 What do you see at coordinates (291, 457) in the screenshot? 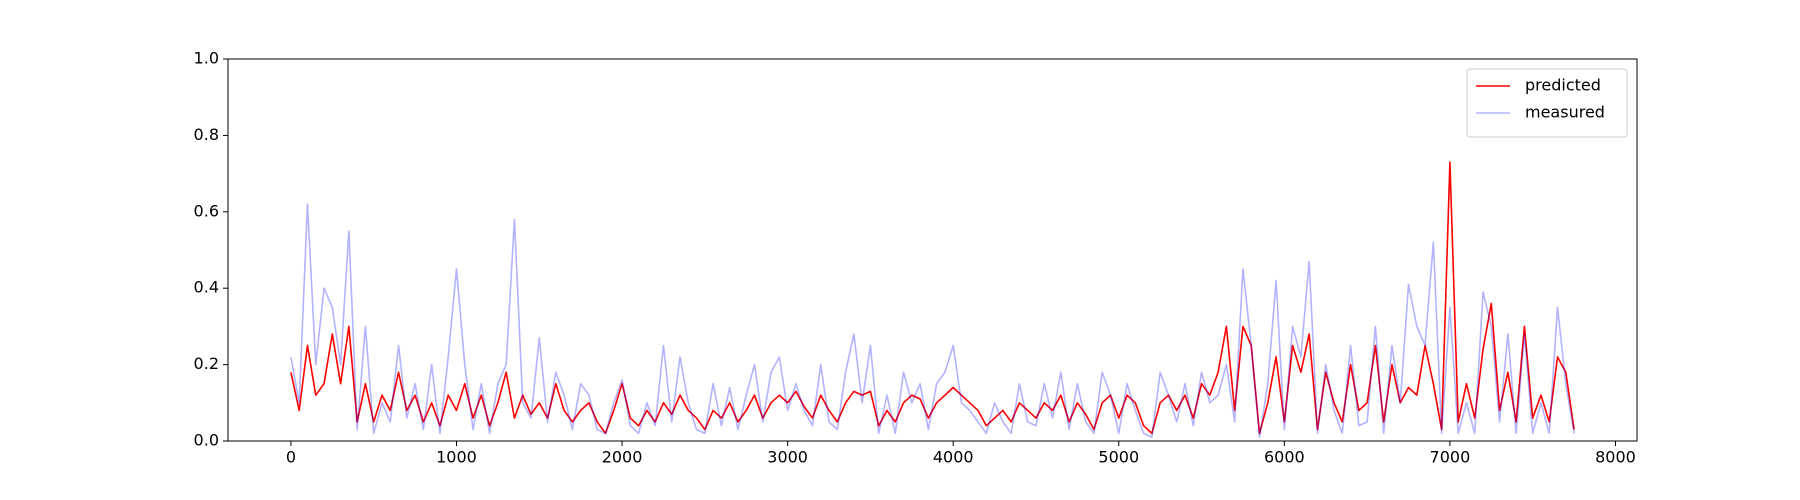
I see `x-tick-label: 0` at bounding box center [291, 457].